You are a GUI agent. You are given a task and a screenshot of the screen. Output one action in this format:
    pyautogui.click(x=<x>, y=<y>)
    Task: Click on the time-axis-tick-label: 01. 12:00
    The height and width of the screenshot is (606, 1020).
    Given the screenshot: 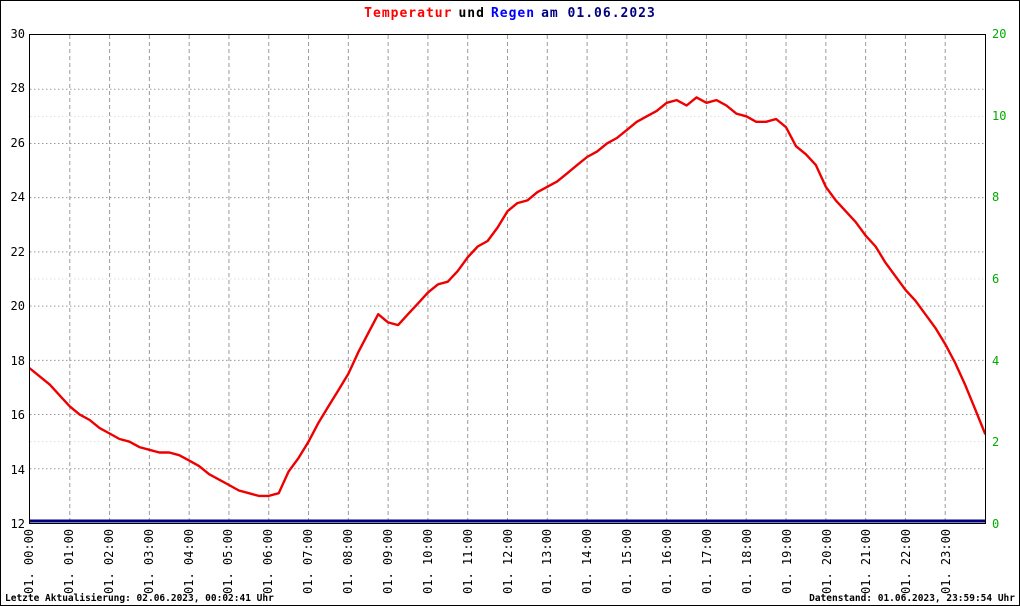 What is the action you would take?
    pyautogui.click(x=507, y=561)
    